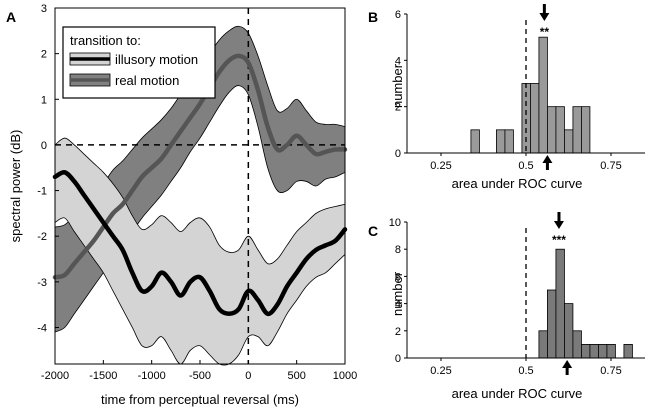  I want to click on x-tick-label: -2000, so click(55, 376).